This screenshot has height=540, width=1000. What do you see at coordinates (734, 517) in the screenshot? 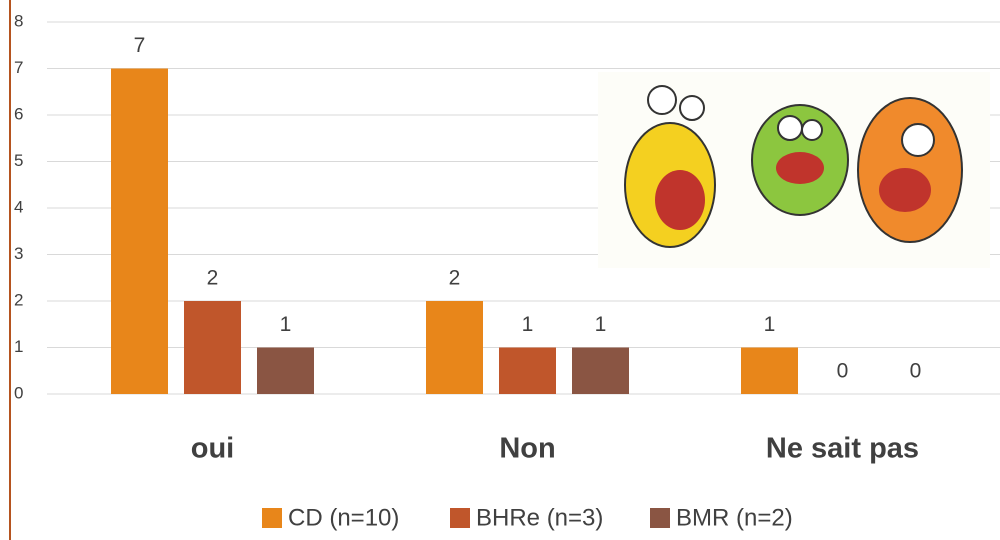
I see `legend-label: BMR (n=2)` at bounding box center [734, 517].